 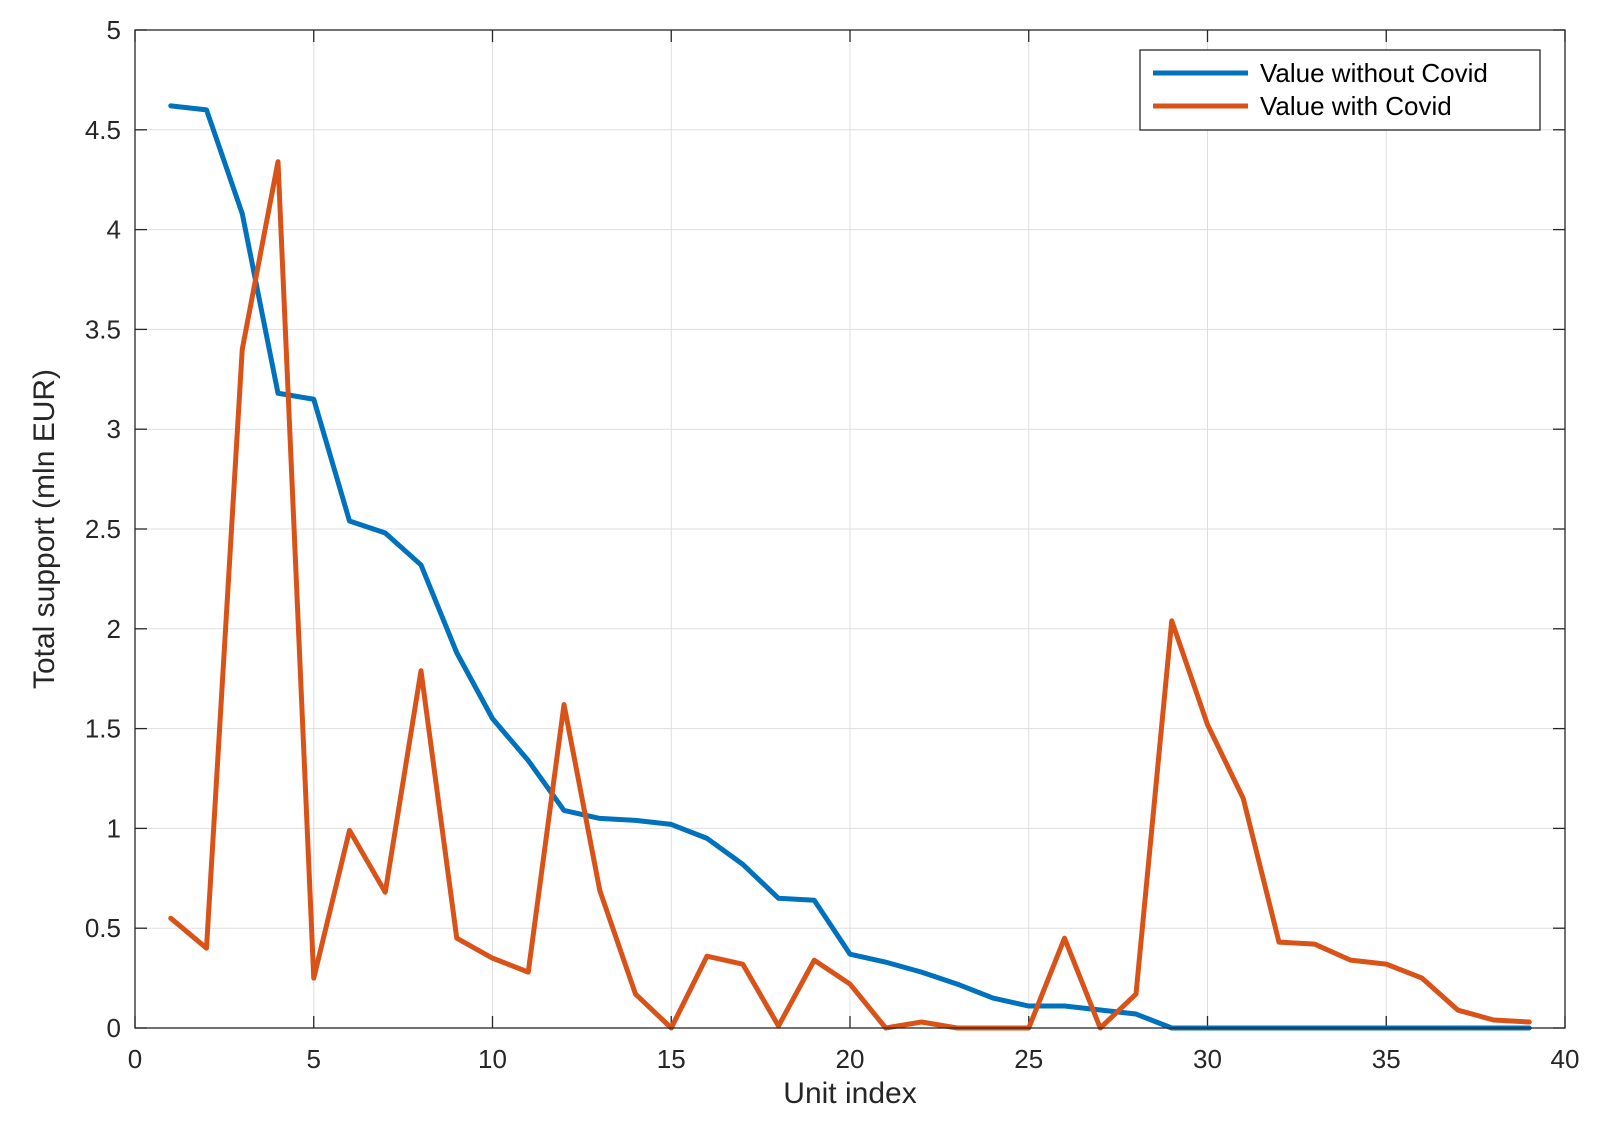 I want to click on x-tick-label-0: 0, so click(x=135, y=1059).